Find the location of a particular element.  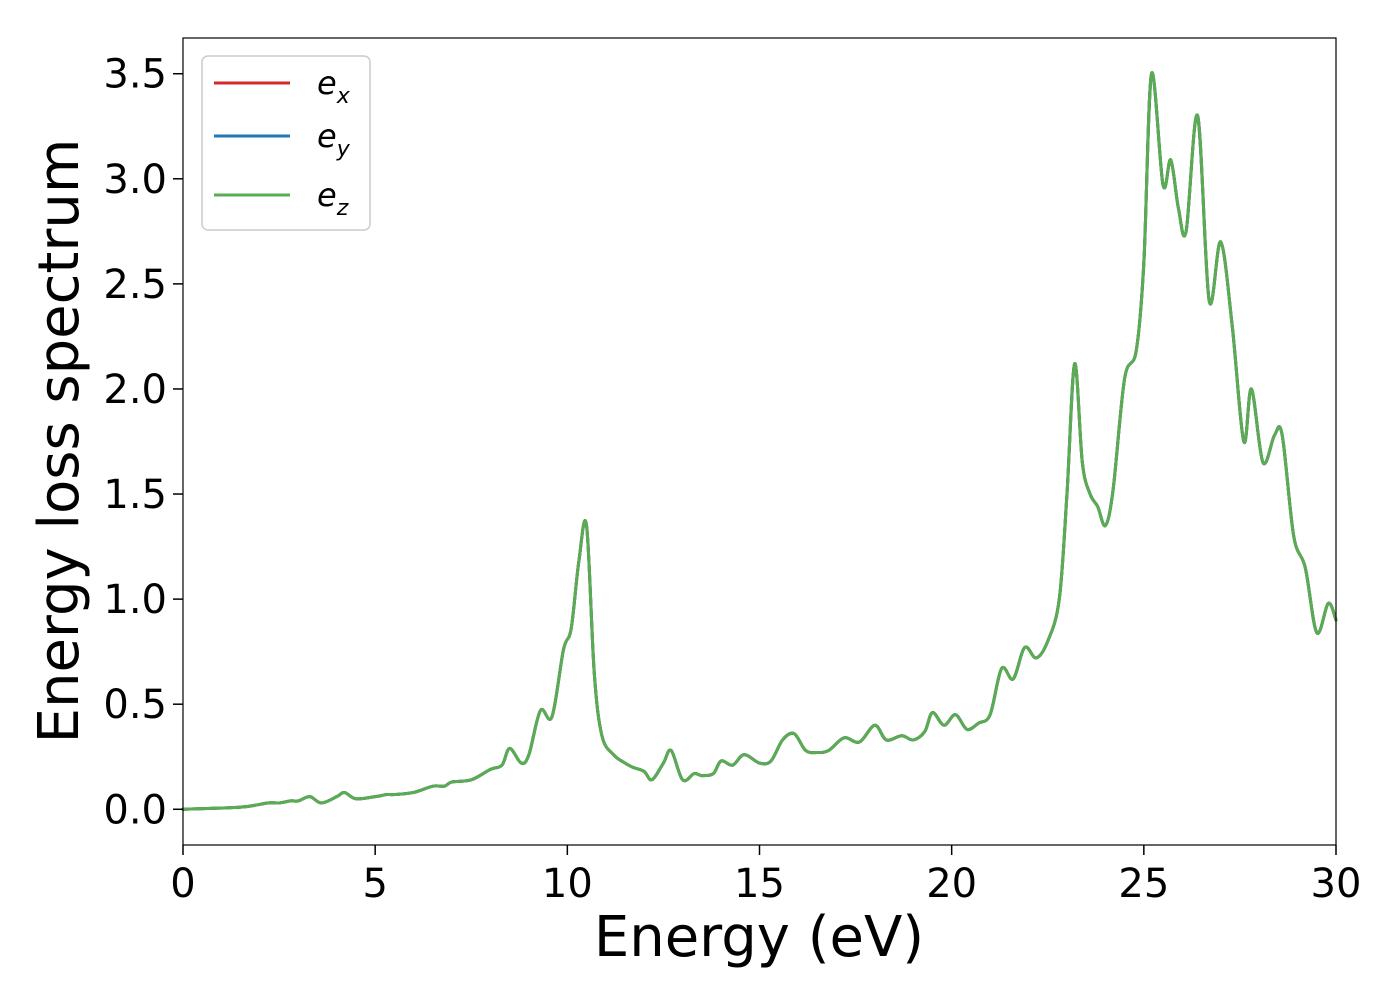

y-tick-label: 2.0 is located at coordinates (135, 390).